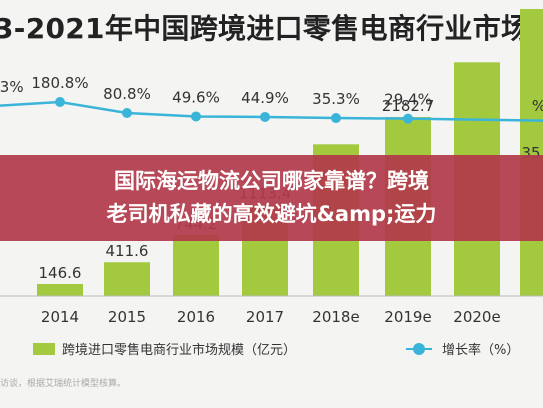  Describe the element at coordinates (265, 317) in the screenshot. I see `x-tick-label: 2017` at that location.